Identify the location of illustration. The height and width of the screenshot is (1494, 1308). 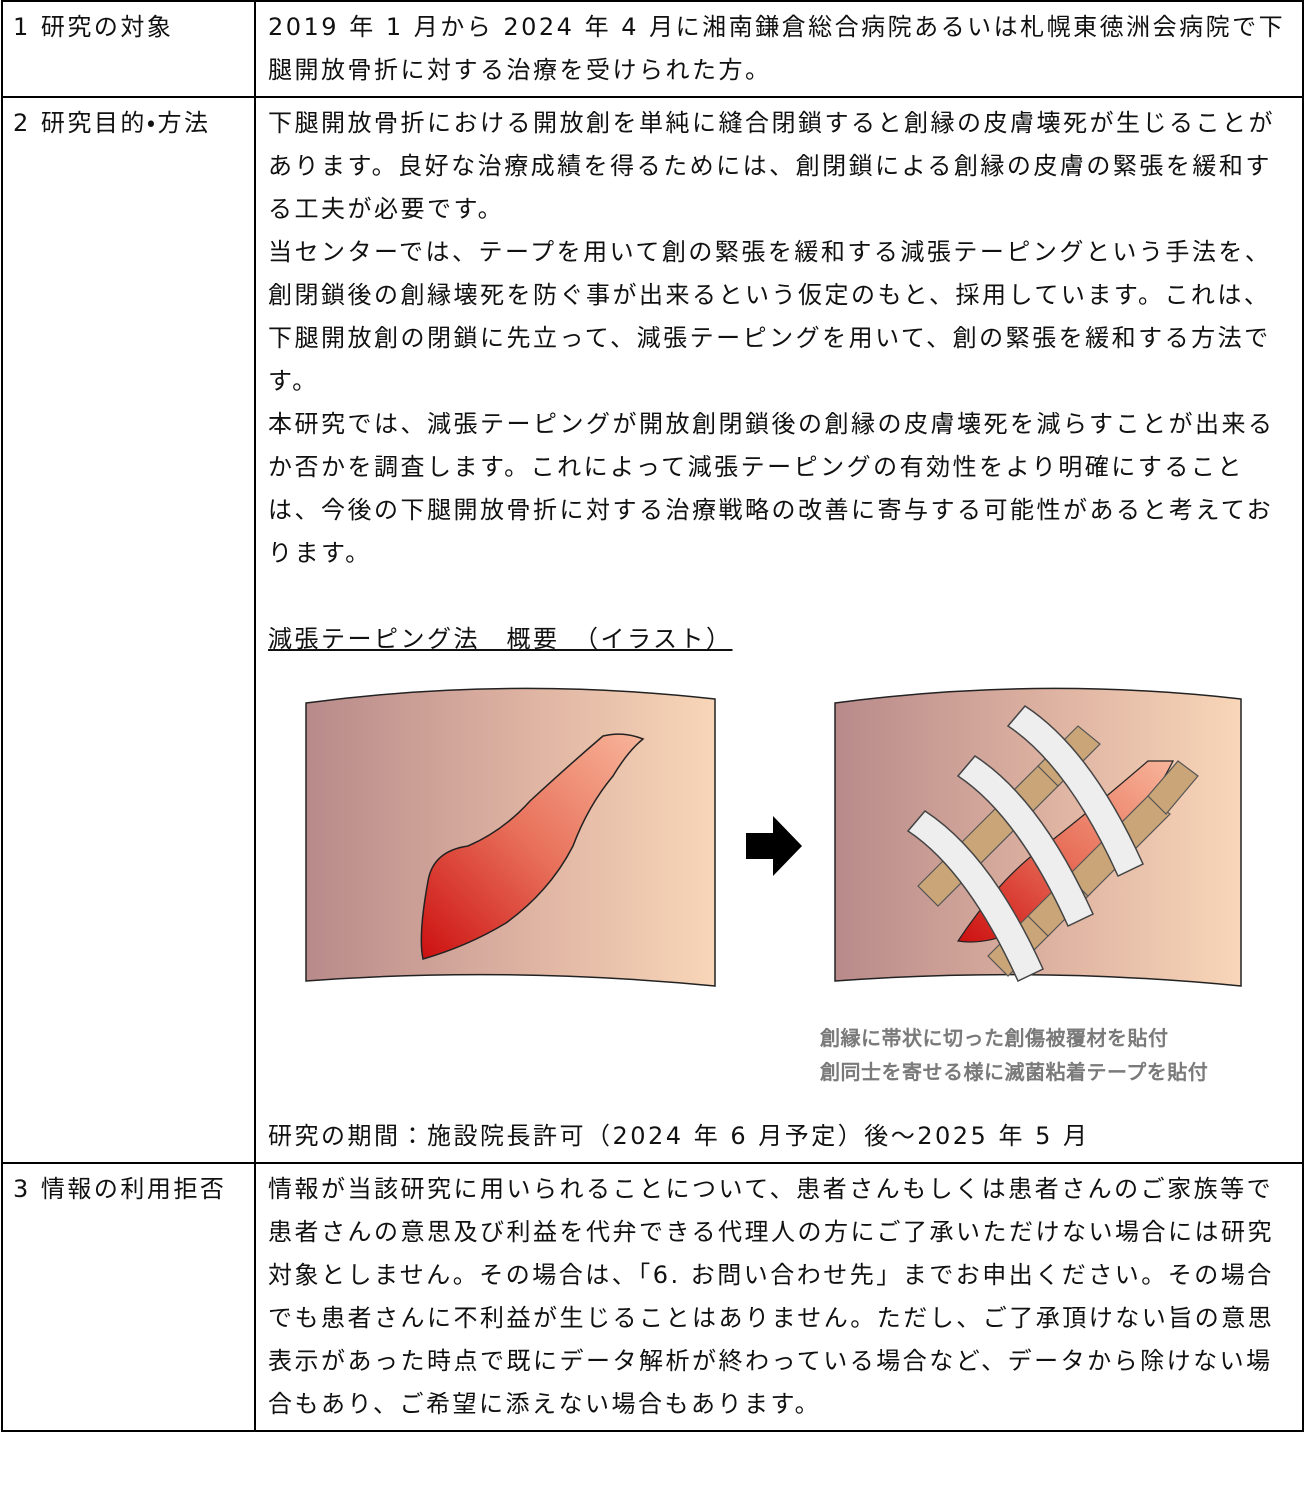
(773, 837).